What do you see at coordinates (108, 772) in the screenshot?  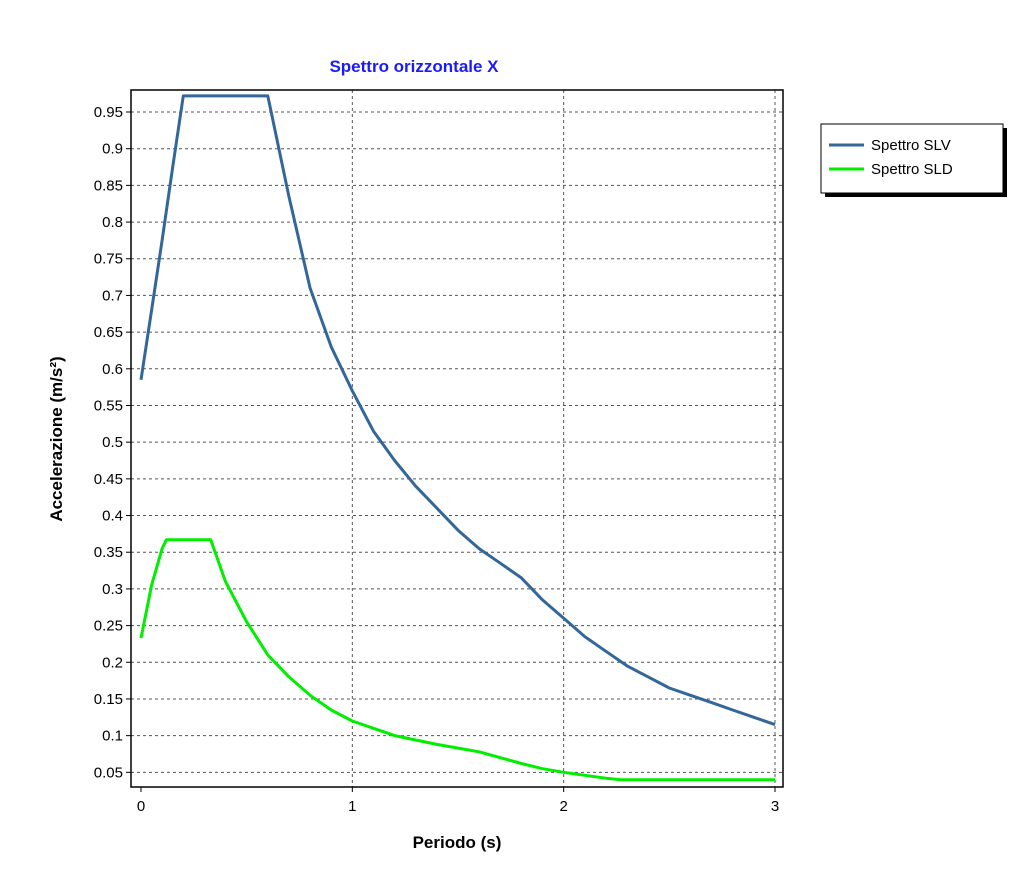 I see `y-tick-label: 0.05` at bounding box center [108, 772].